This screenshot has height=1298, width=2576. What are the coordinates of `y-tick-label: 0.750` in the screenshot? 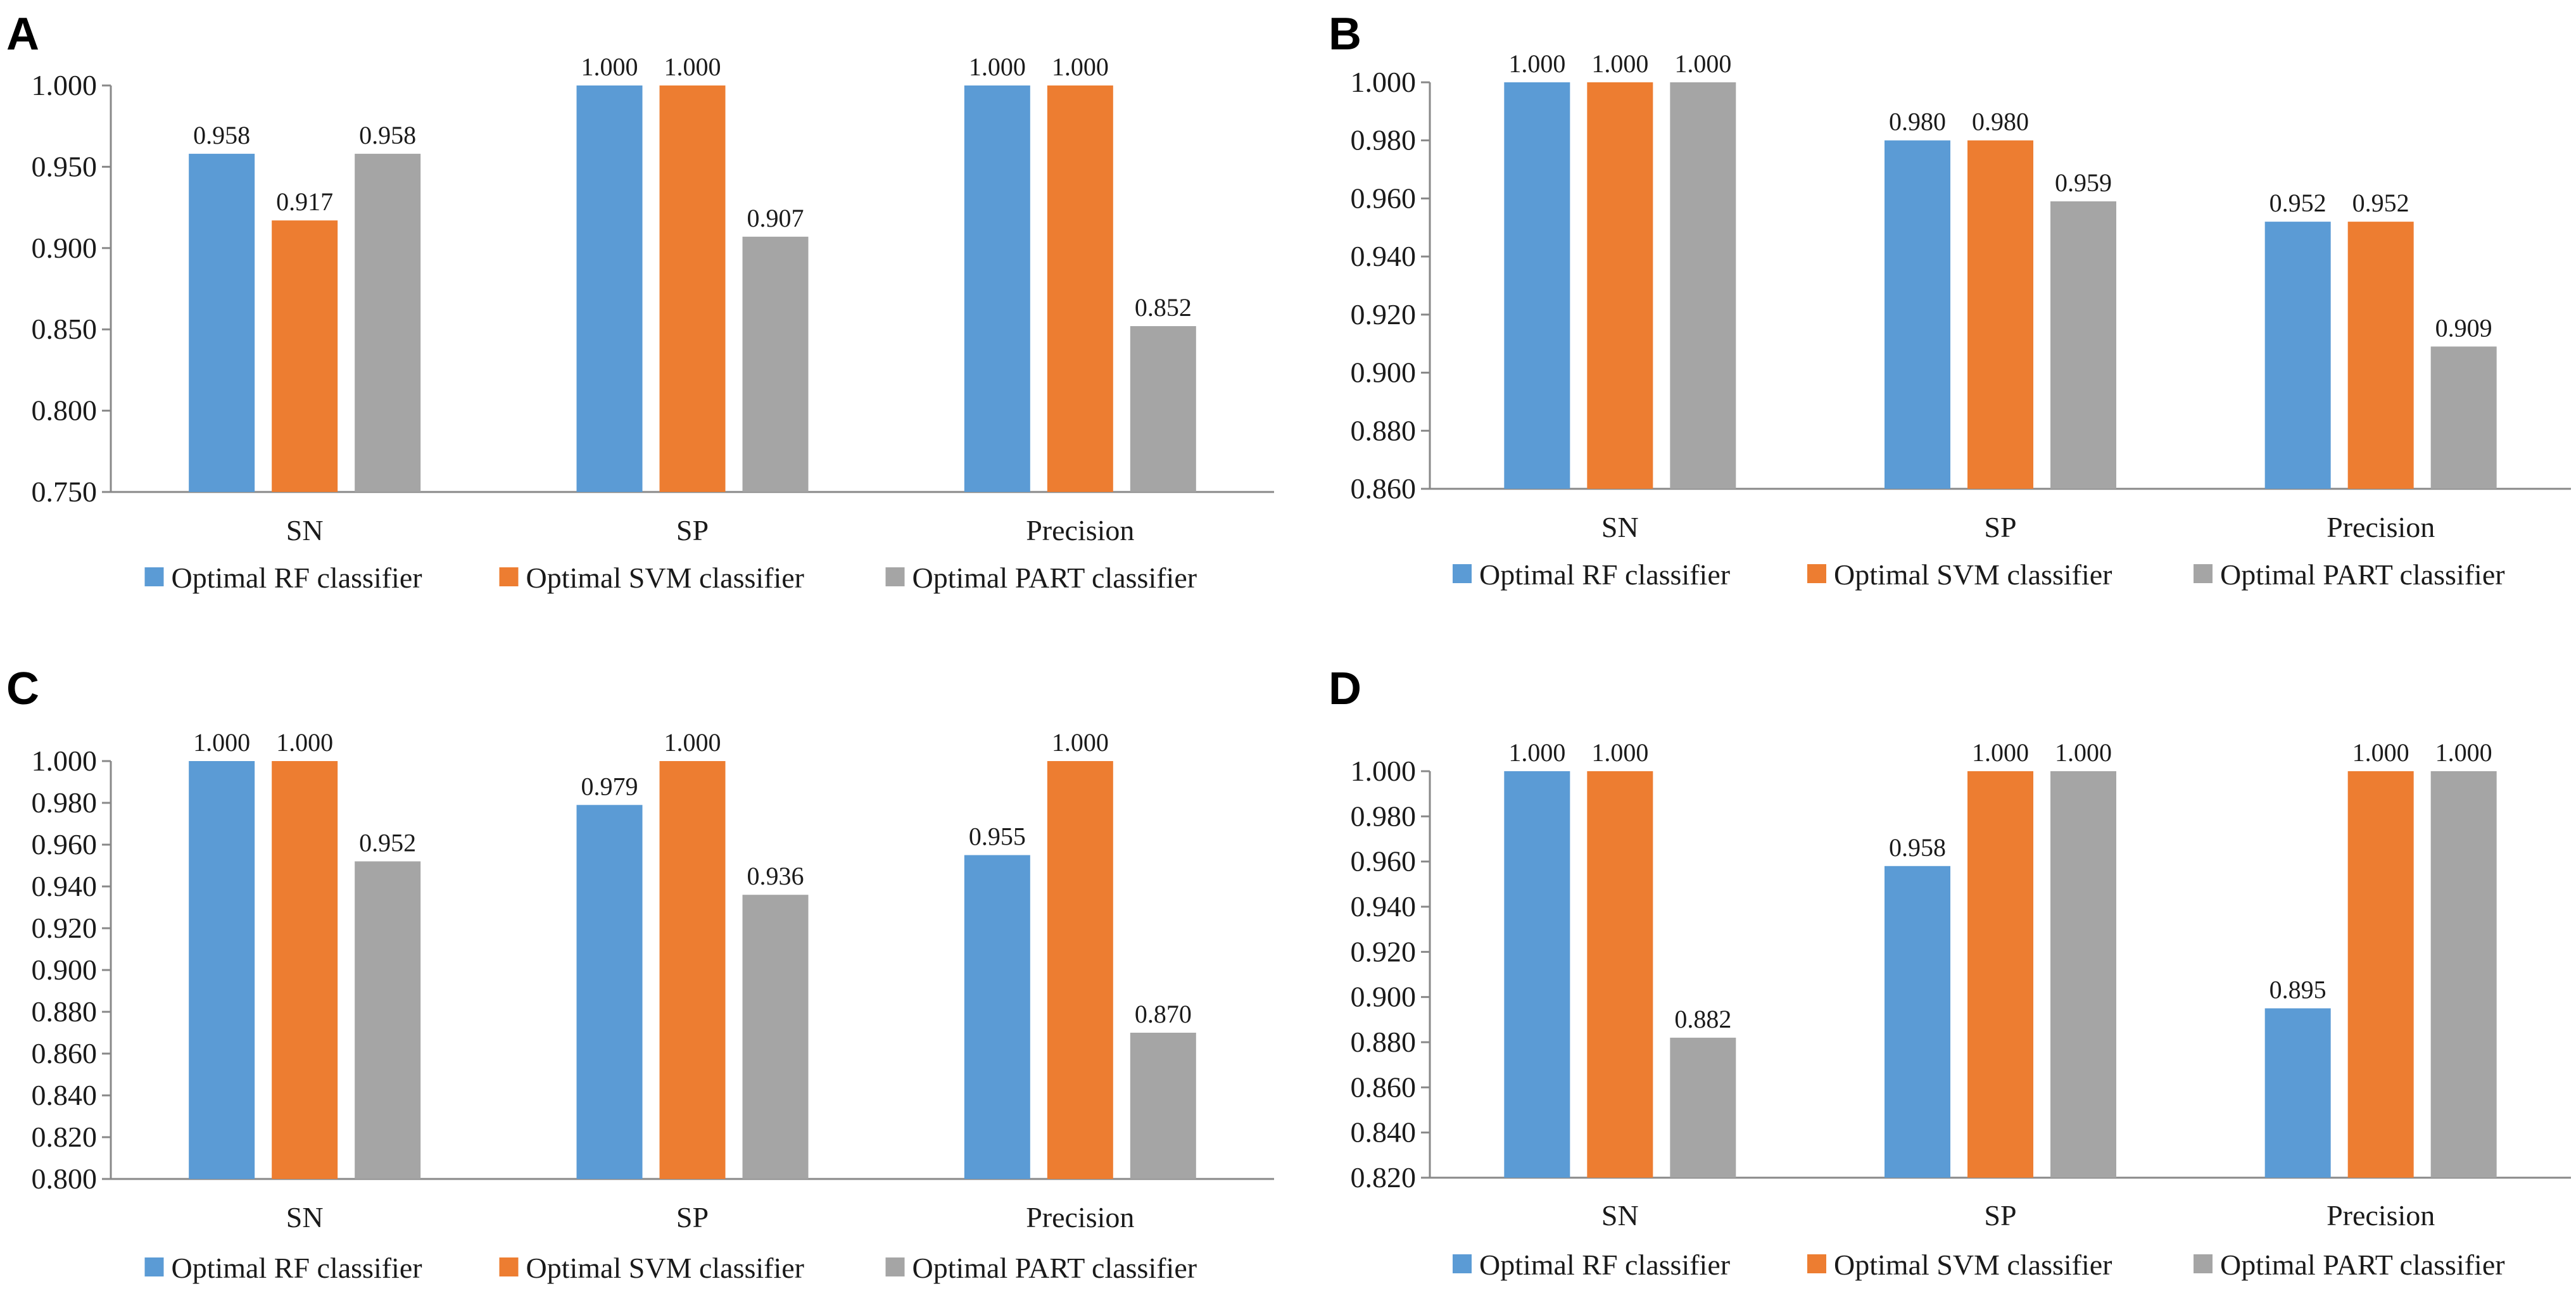 It's located at (65, 492).